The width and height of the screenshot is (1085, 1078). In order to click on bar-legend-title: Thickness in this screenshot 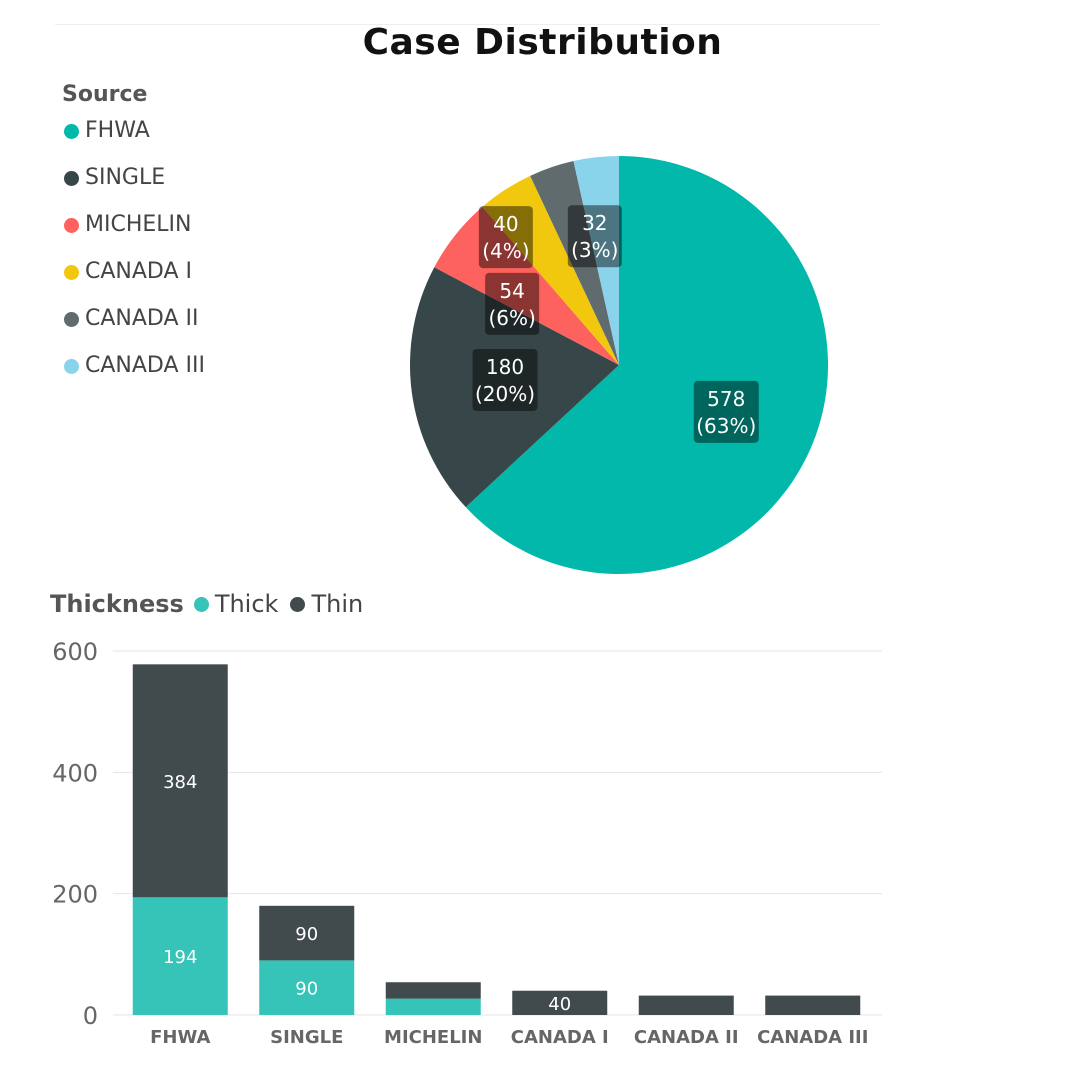, I will do `click(117, 604)`.